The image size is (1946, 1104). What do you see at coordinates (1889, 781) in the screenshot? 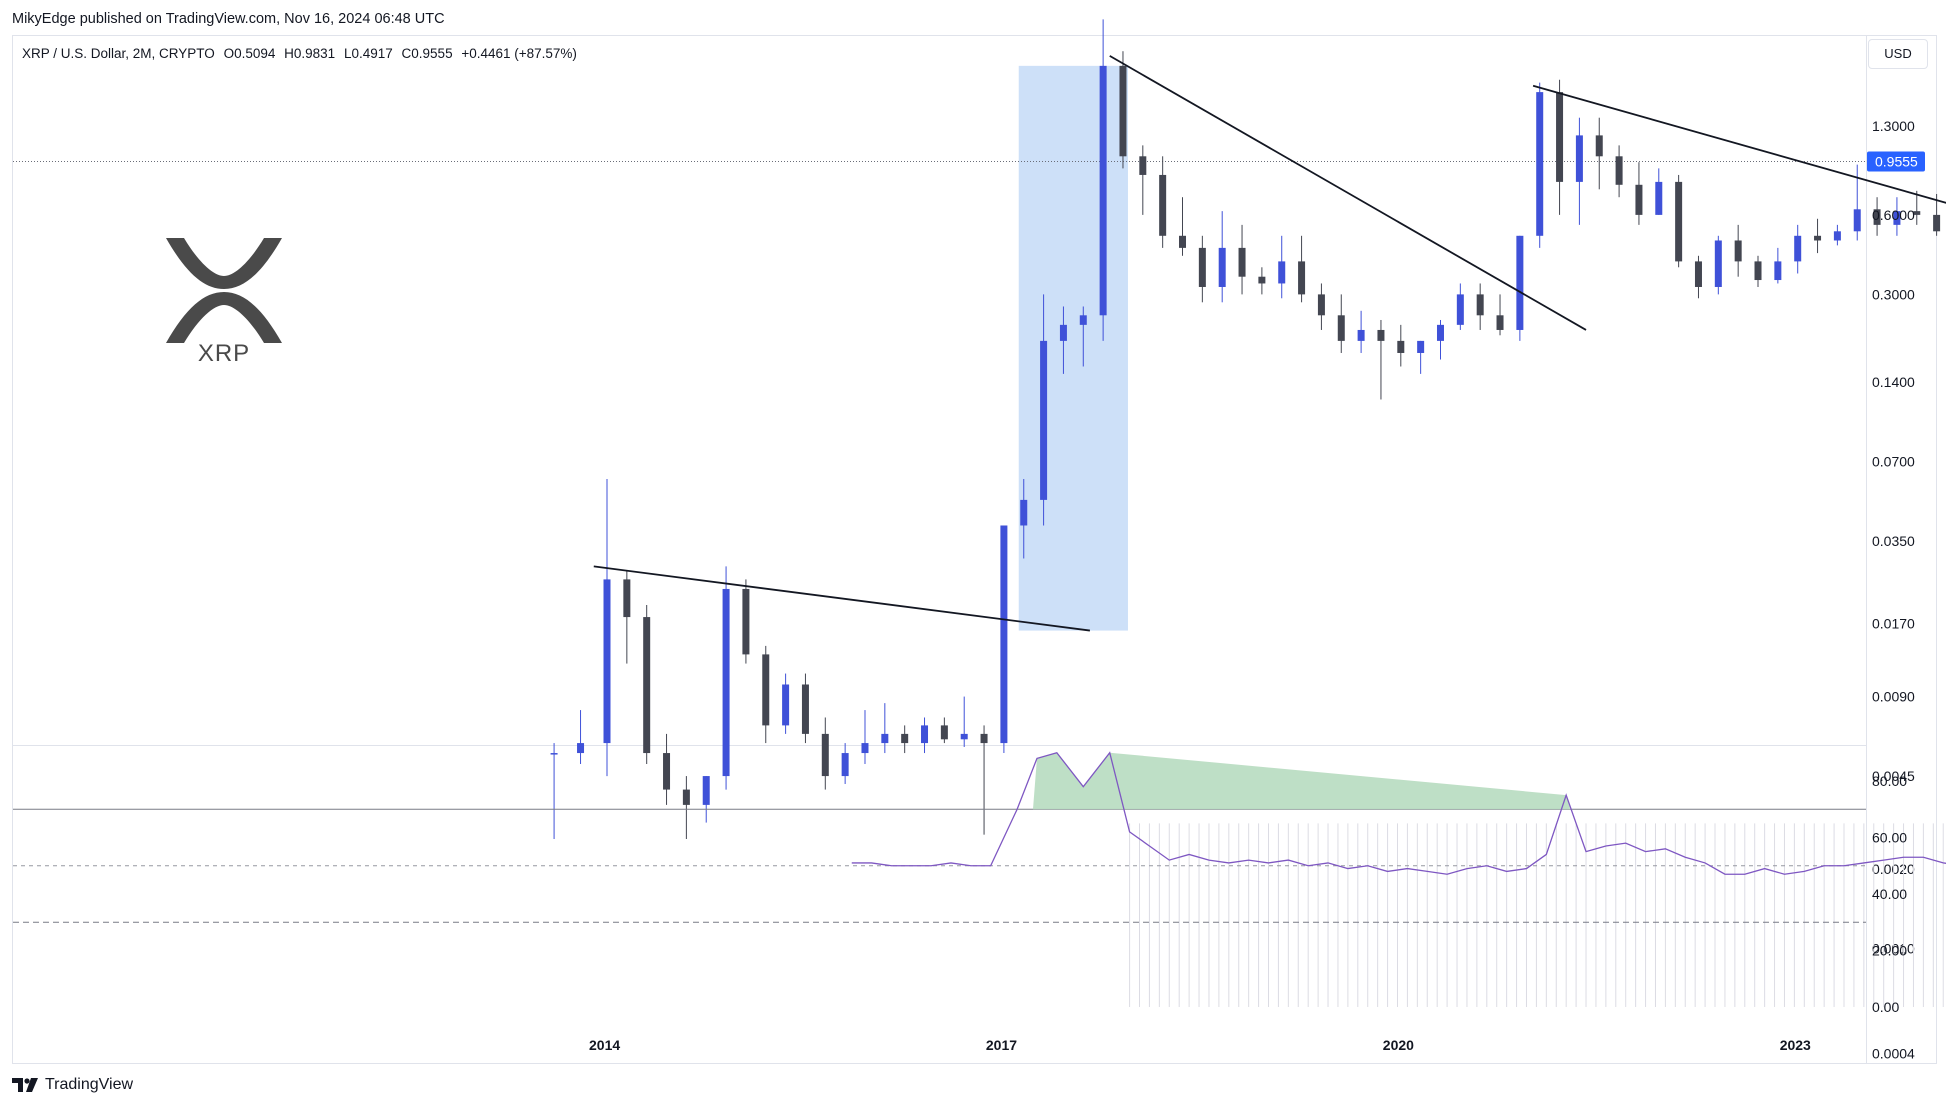
I see `rsi-axis-label: 80.00` at bounding box center [1889, 781].